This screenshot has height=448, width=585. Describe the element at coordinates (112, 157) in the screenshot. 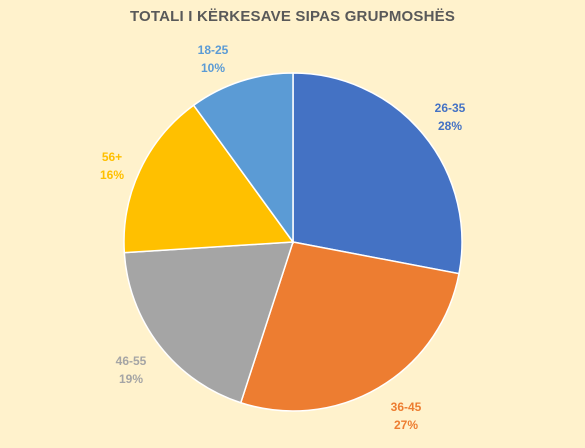

I see `slice-category-label-56: 56+` at that location.